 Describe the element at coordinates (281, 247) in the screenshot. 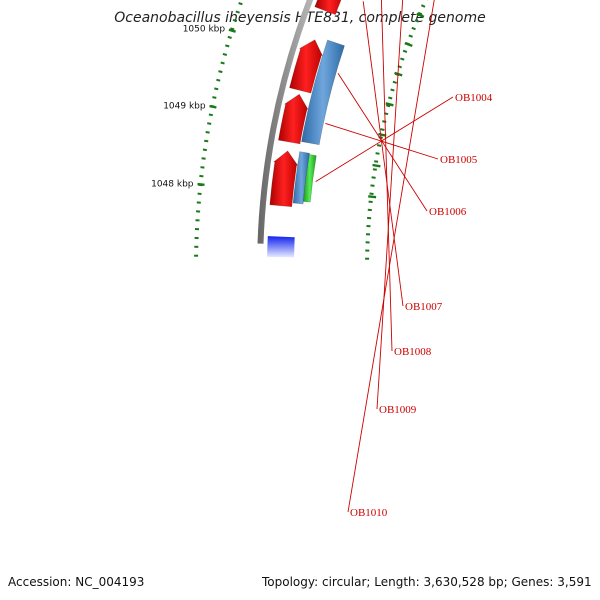

I see `top-blue-feature` at that location.